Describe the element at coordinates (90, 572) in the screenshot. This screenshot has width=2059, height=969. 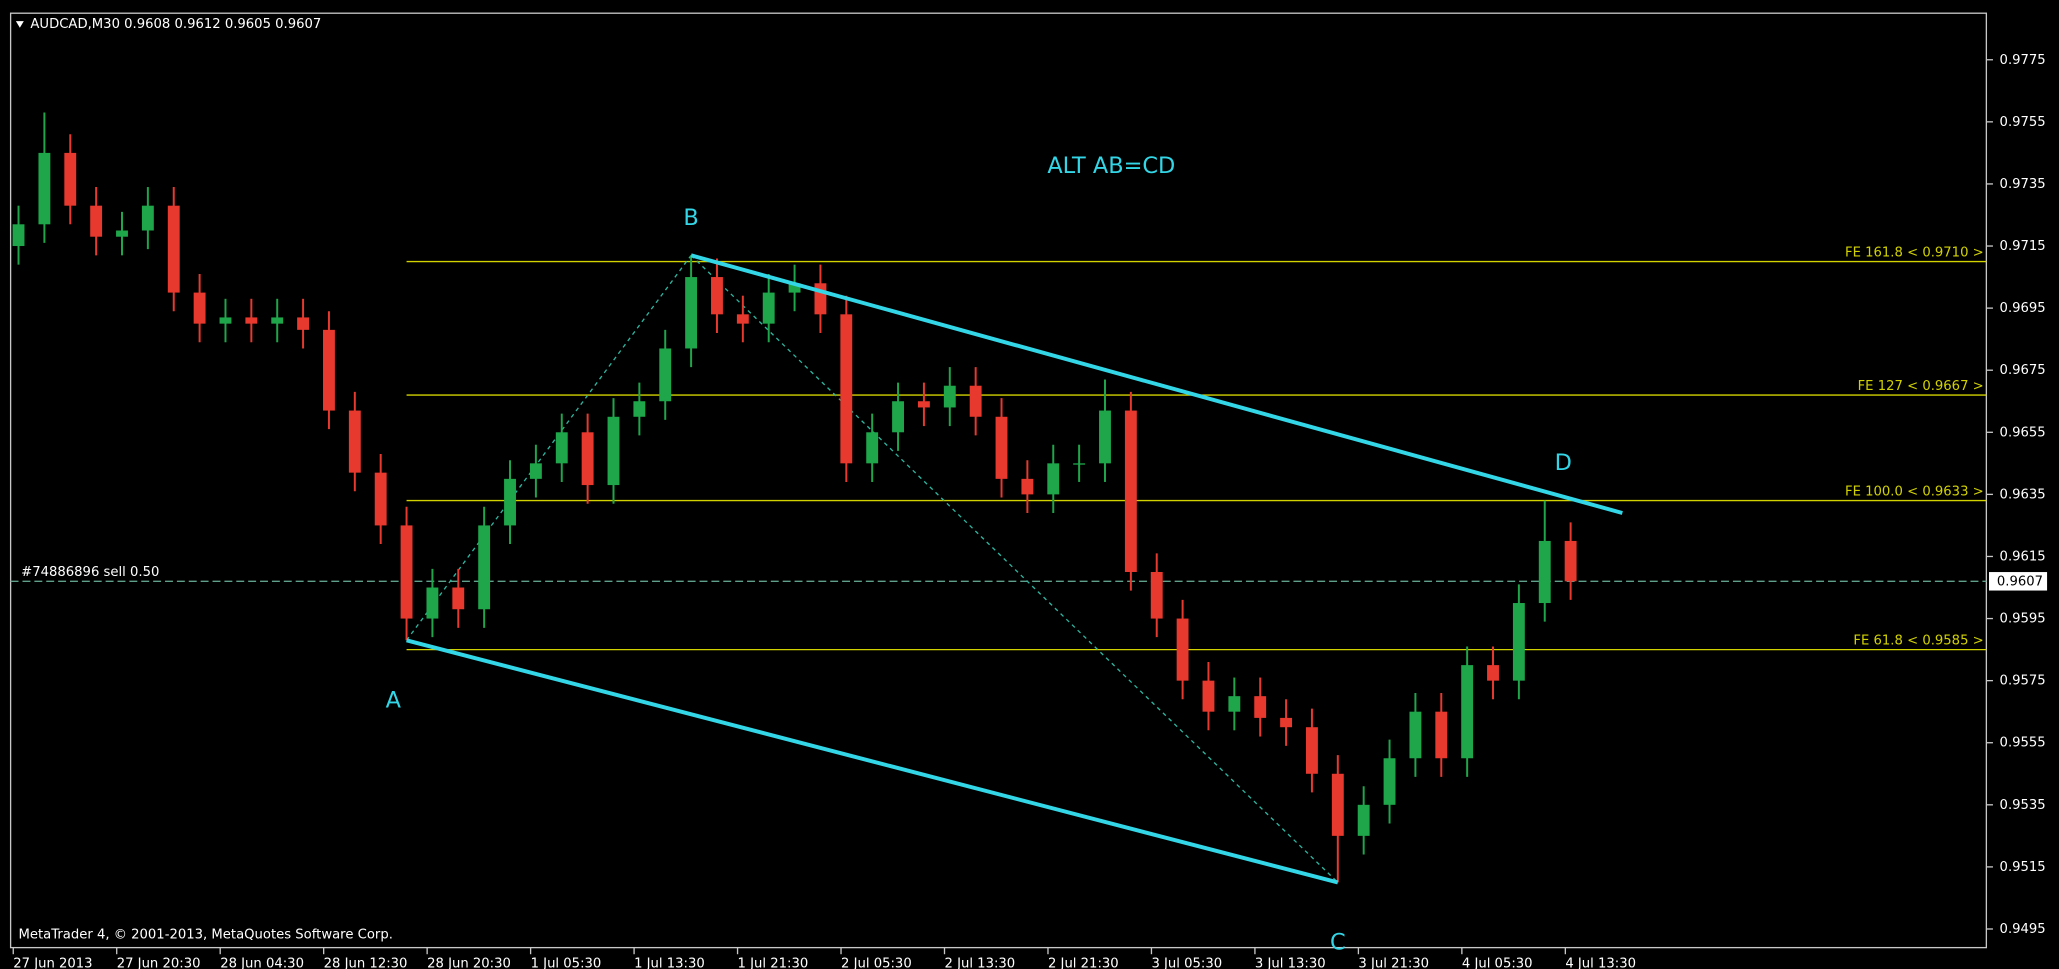
I see `order-label: #74886896 sell 0.50` at that location.